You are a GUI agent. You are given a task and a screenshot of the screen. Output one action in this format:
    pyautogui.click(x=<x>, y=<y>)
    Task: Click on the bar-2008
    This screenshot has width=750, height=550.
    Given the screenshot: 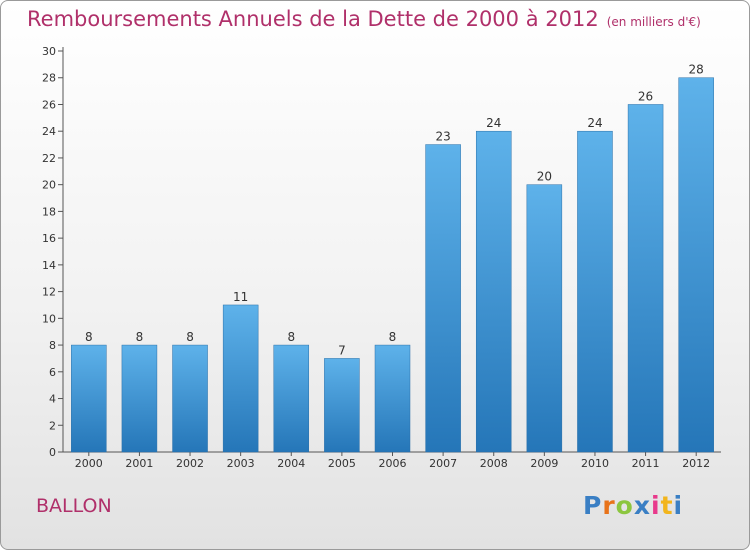 What is the action you would take?
    pyautogui.click(x=493, y=291)
    